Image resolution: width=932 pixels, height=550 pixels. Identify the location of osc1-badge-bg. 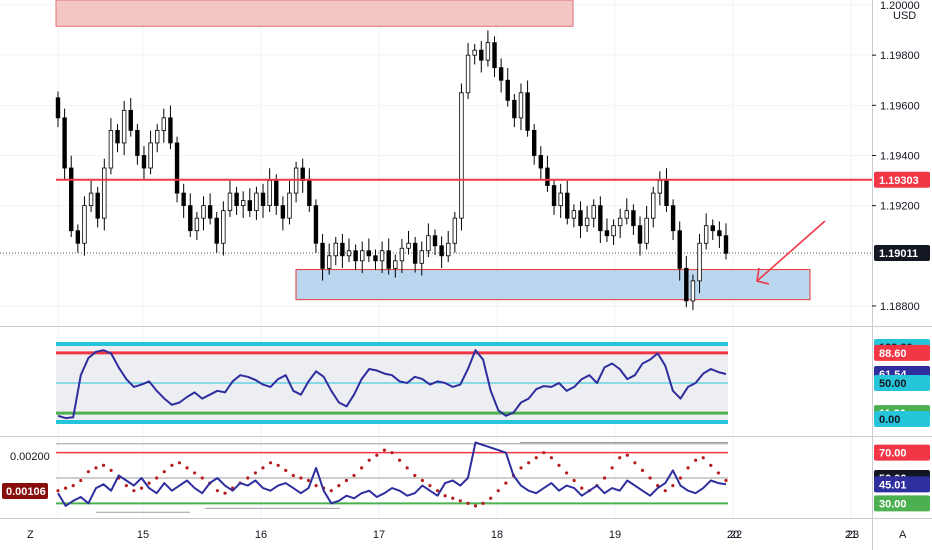
(902, 352).